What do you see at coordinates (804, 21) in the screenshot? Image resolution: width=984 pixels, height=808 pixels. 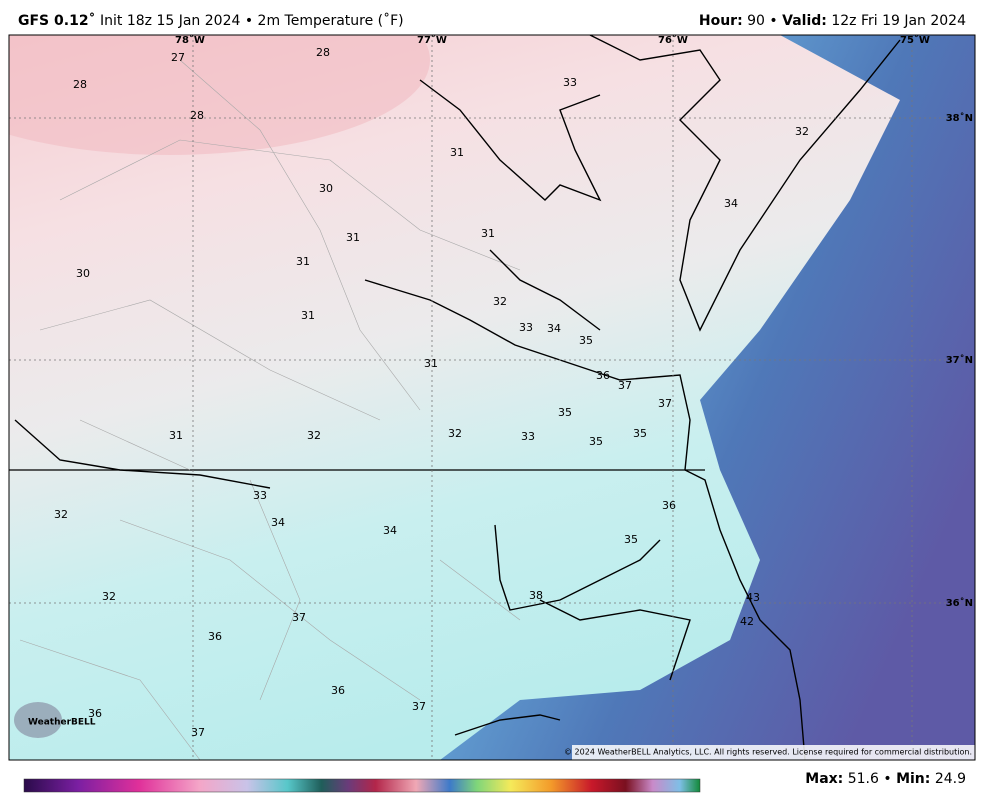 I see `valid-label: Valid:` at bounding box center [804, 21].